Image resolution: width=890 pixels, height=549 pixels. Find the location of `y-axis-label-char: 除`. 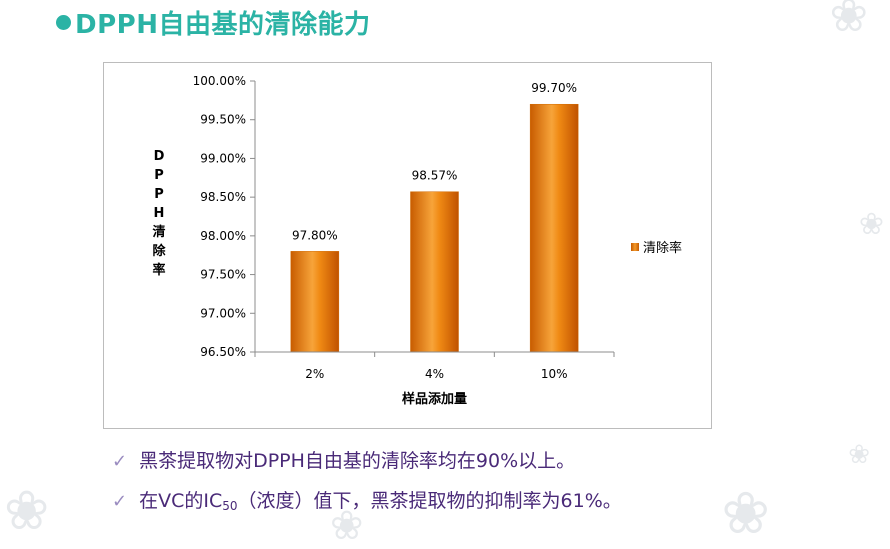

y-axis-label-char: 除 is located at coordinates (159, 251).